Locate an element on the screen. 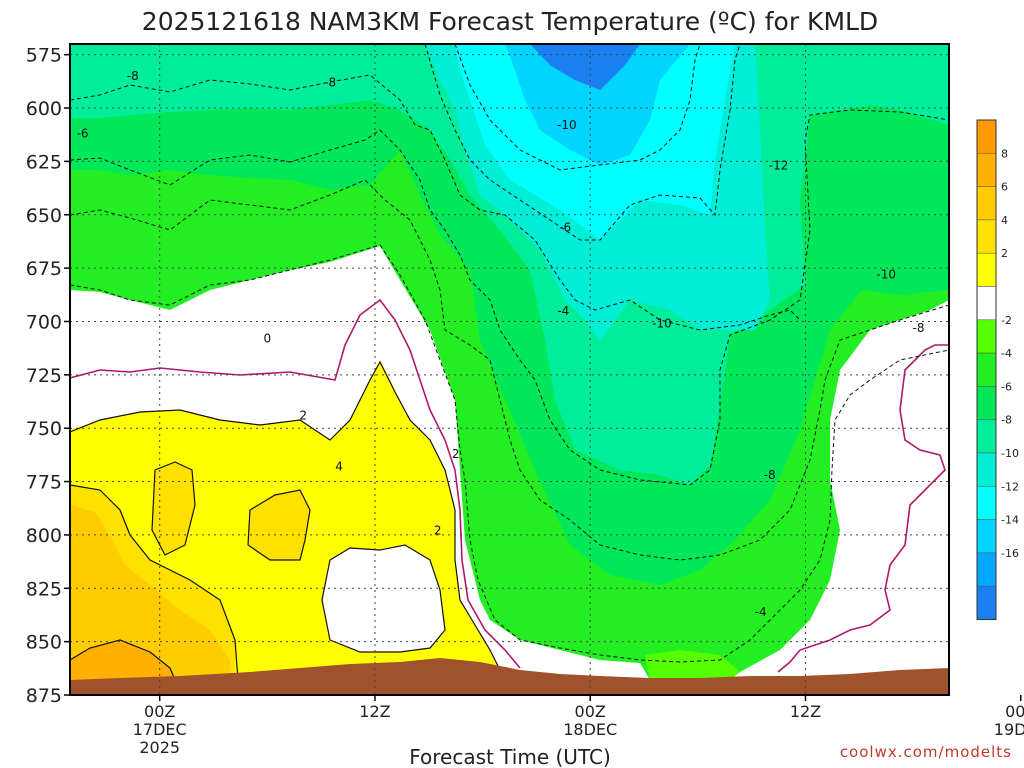  field-white-bottom is located at coordinates (570, 650).